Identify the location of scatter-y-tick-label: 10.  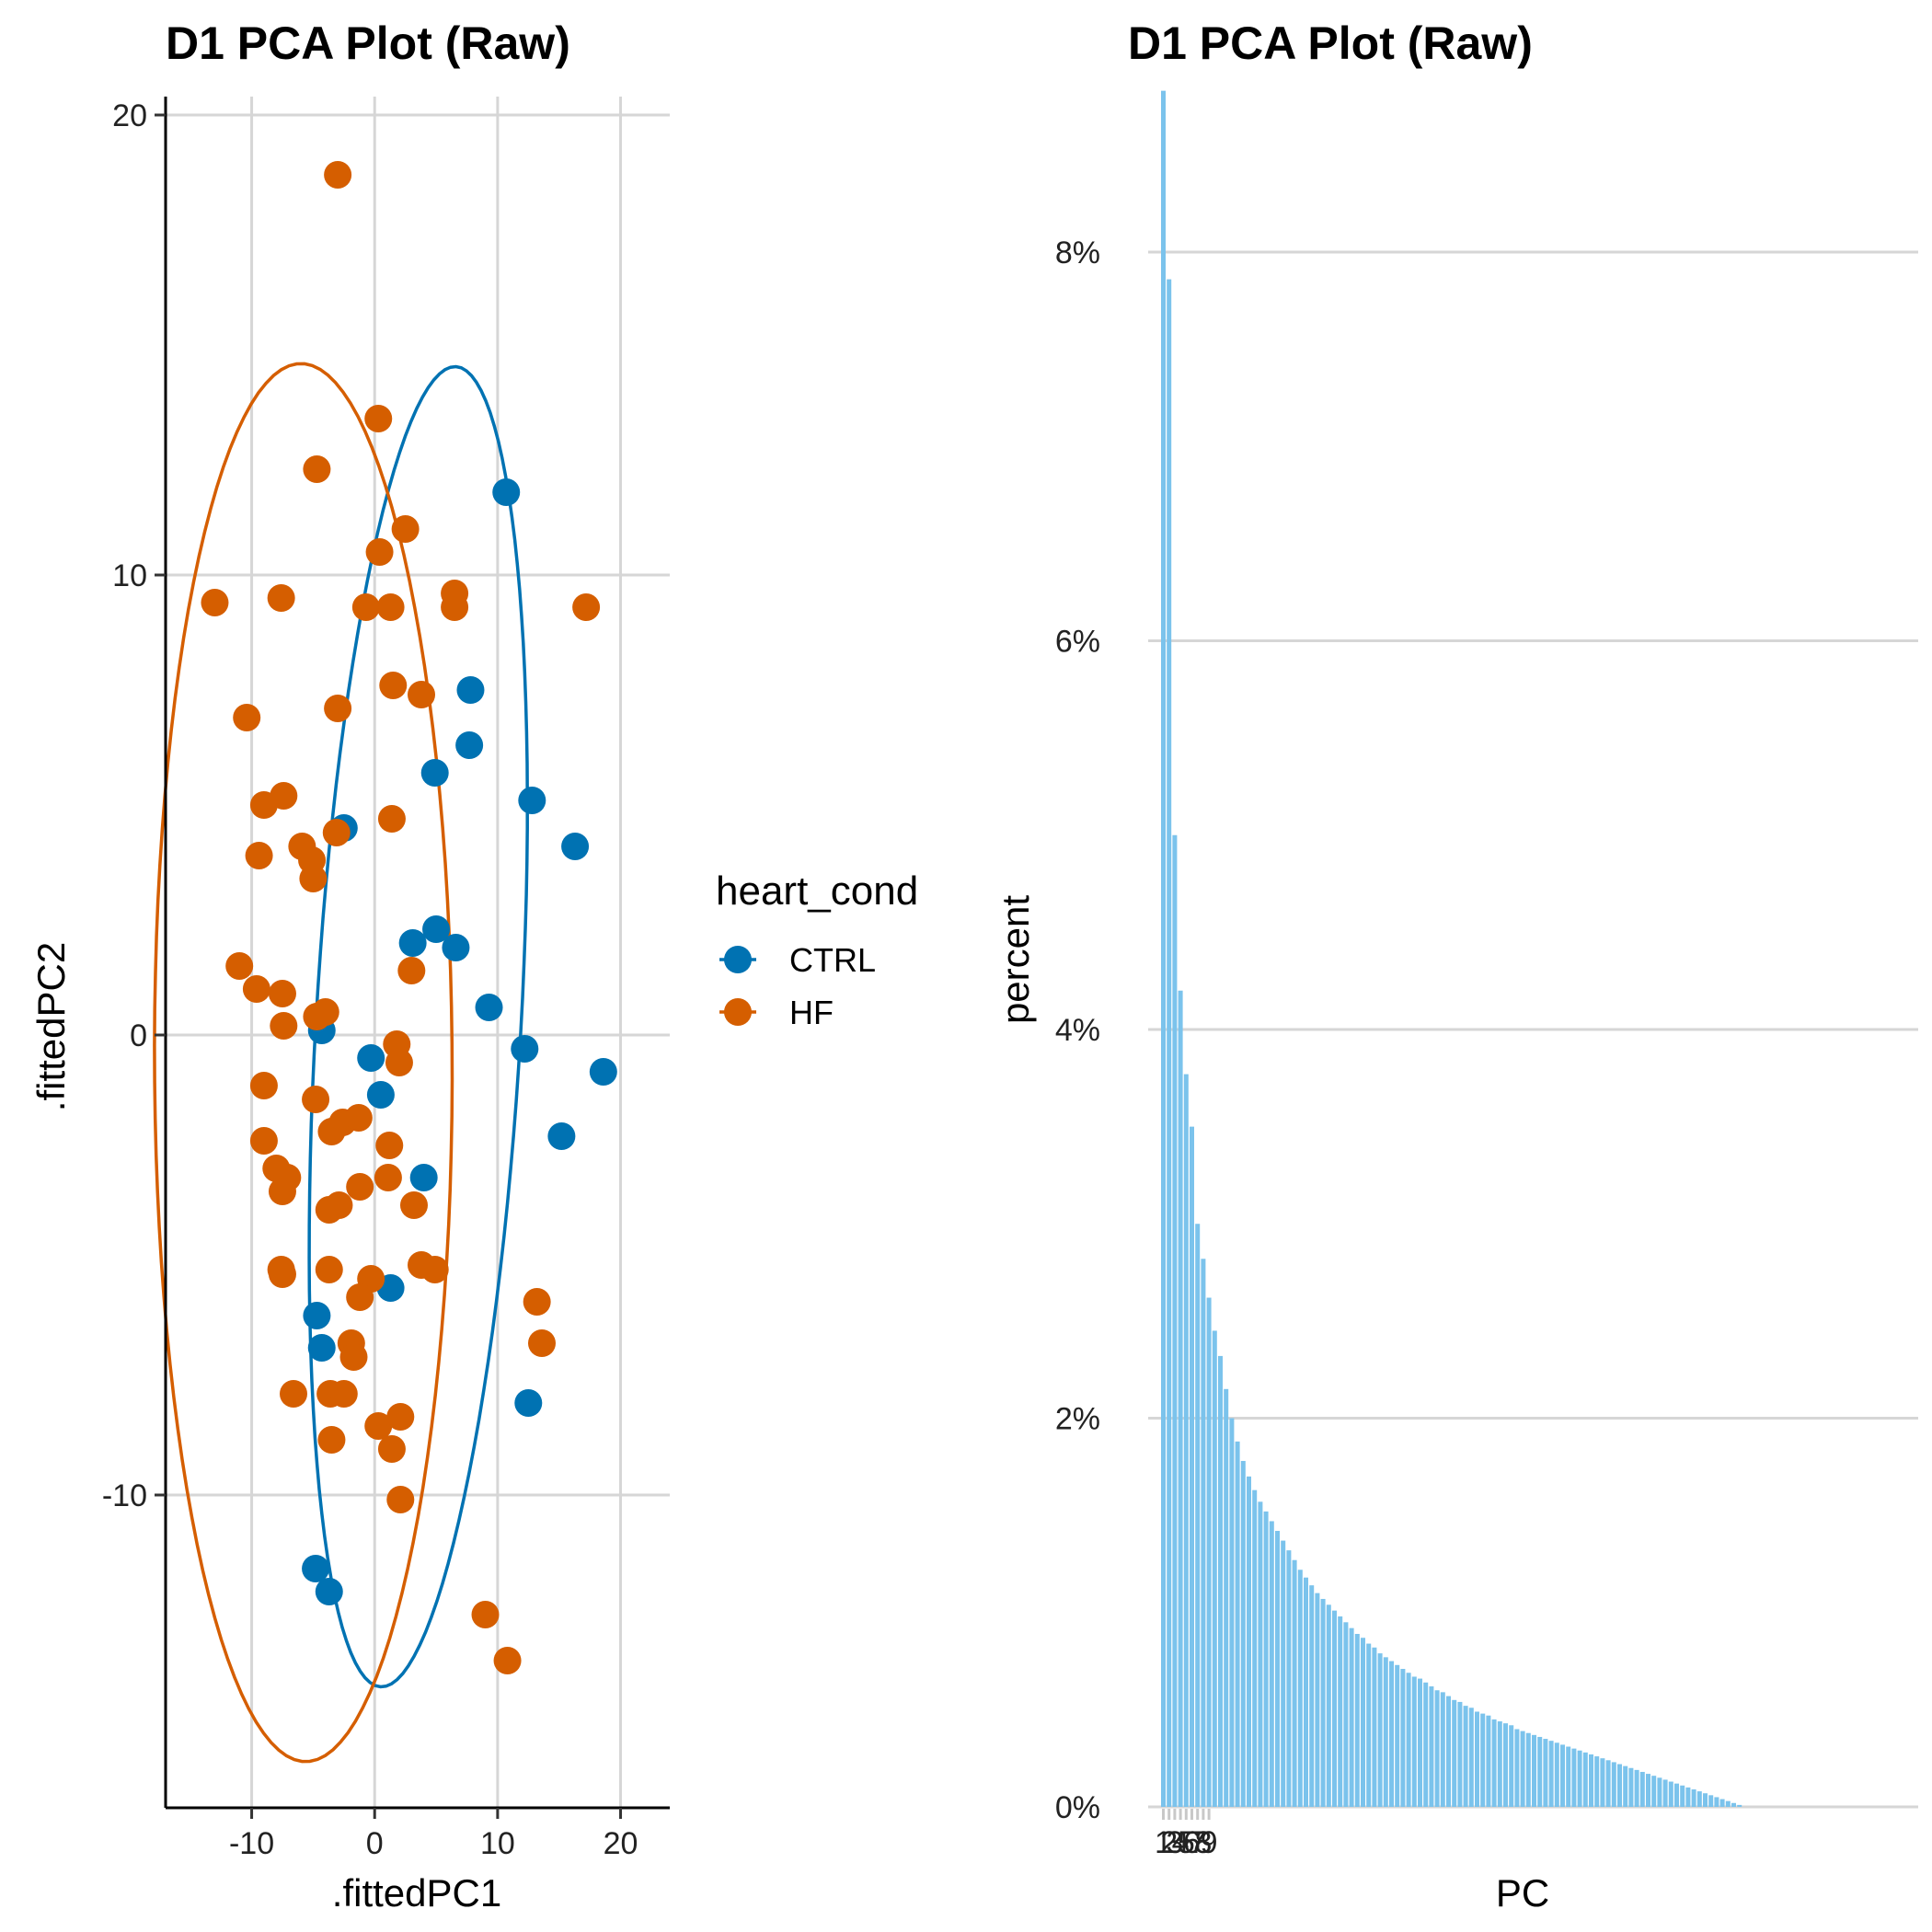
(129, 575).